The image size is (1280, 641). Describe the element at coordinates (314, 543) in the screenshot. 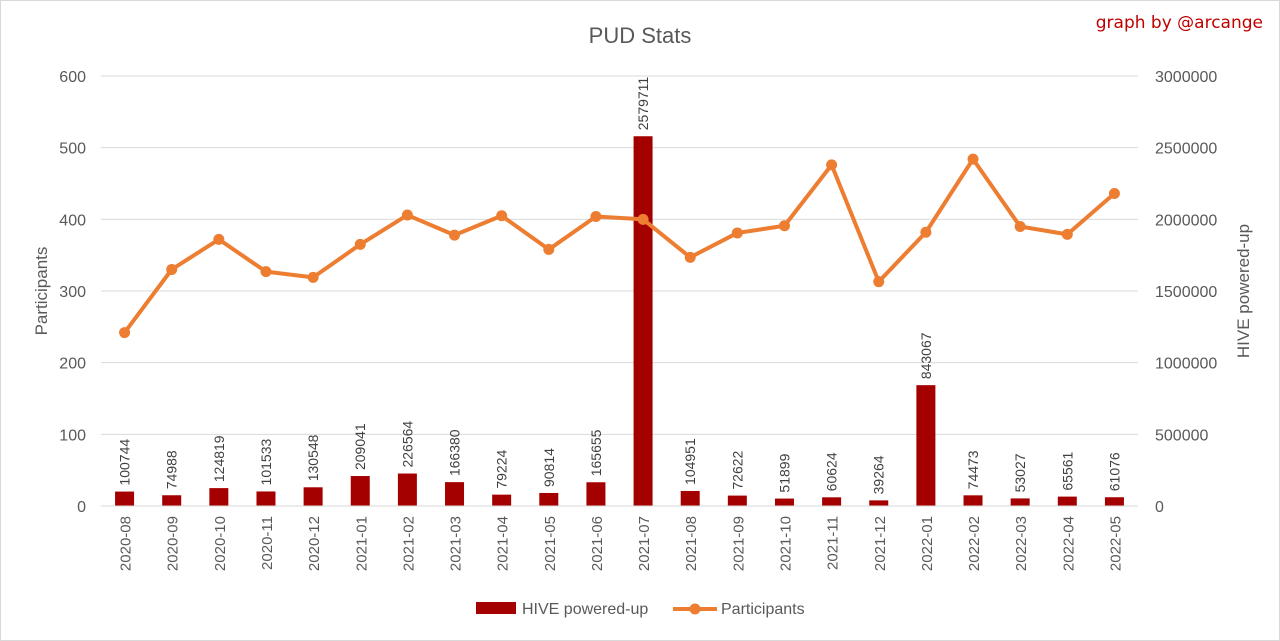

I see `x-axis-tick-label: 2020-12` at that location.